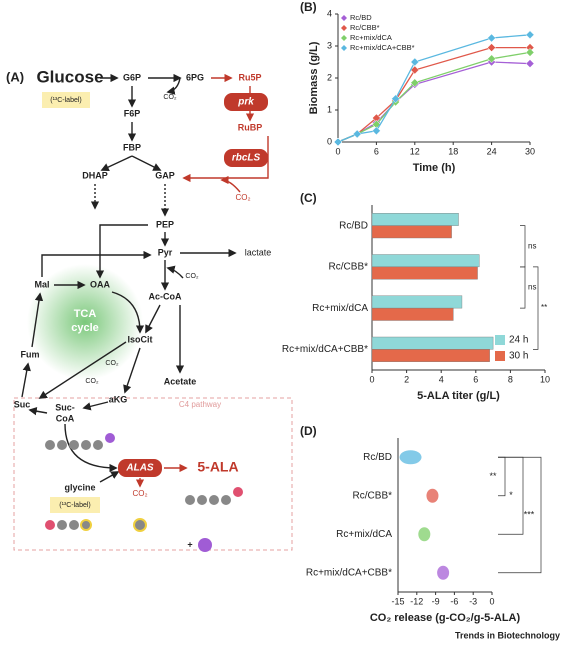  Describe the element at coordinates (545, 379) in the screenshot. I see `x-tick-label: 10` at that location.